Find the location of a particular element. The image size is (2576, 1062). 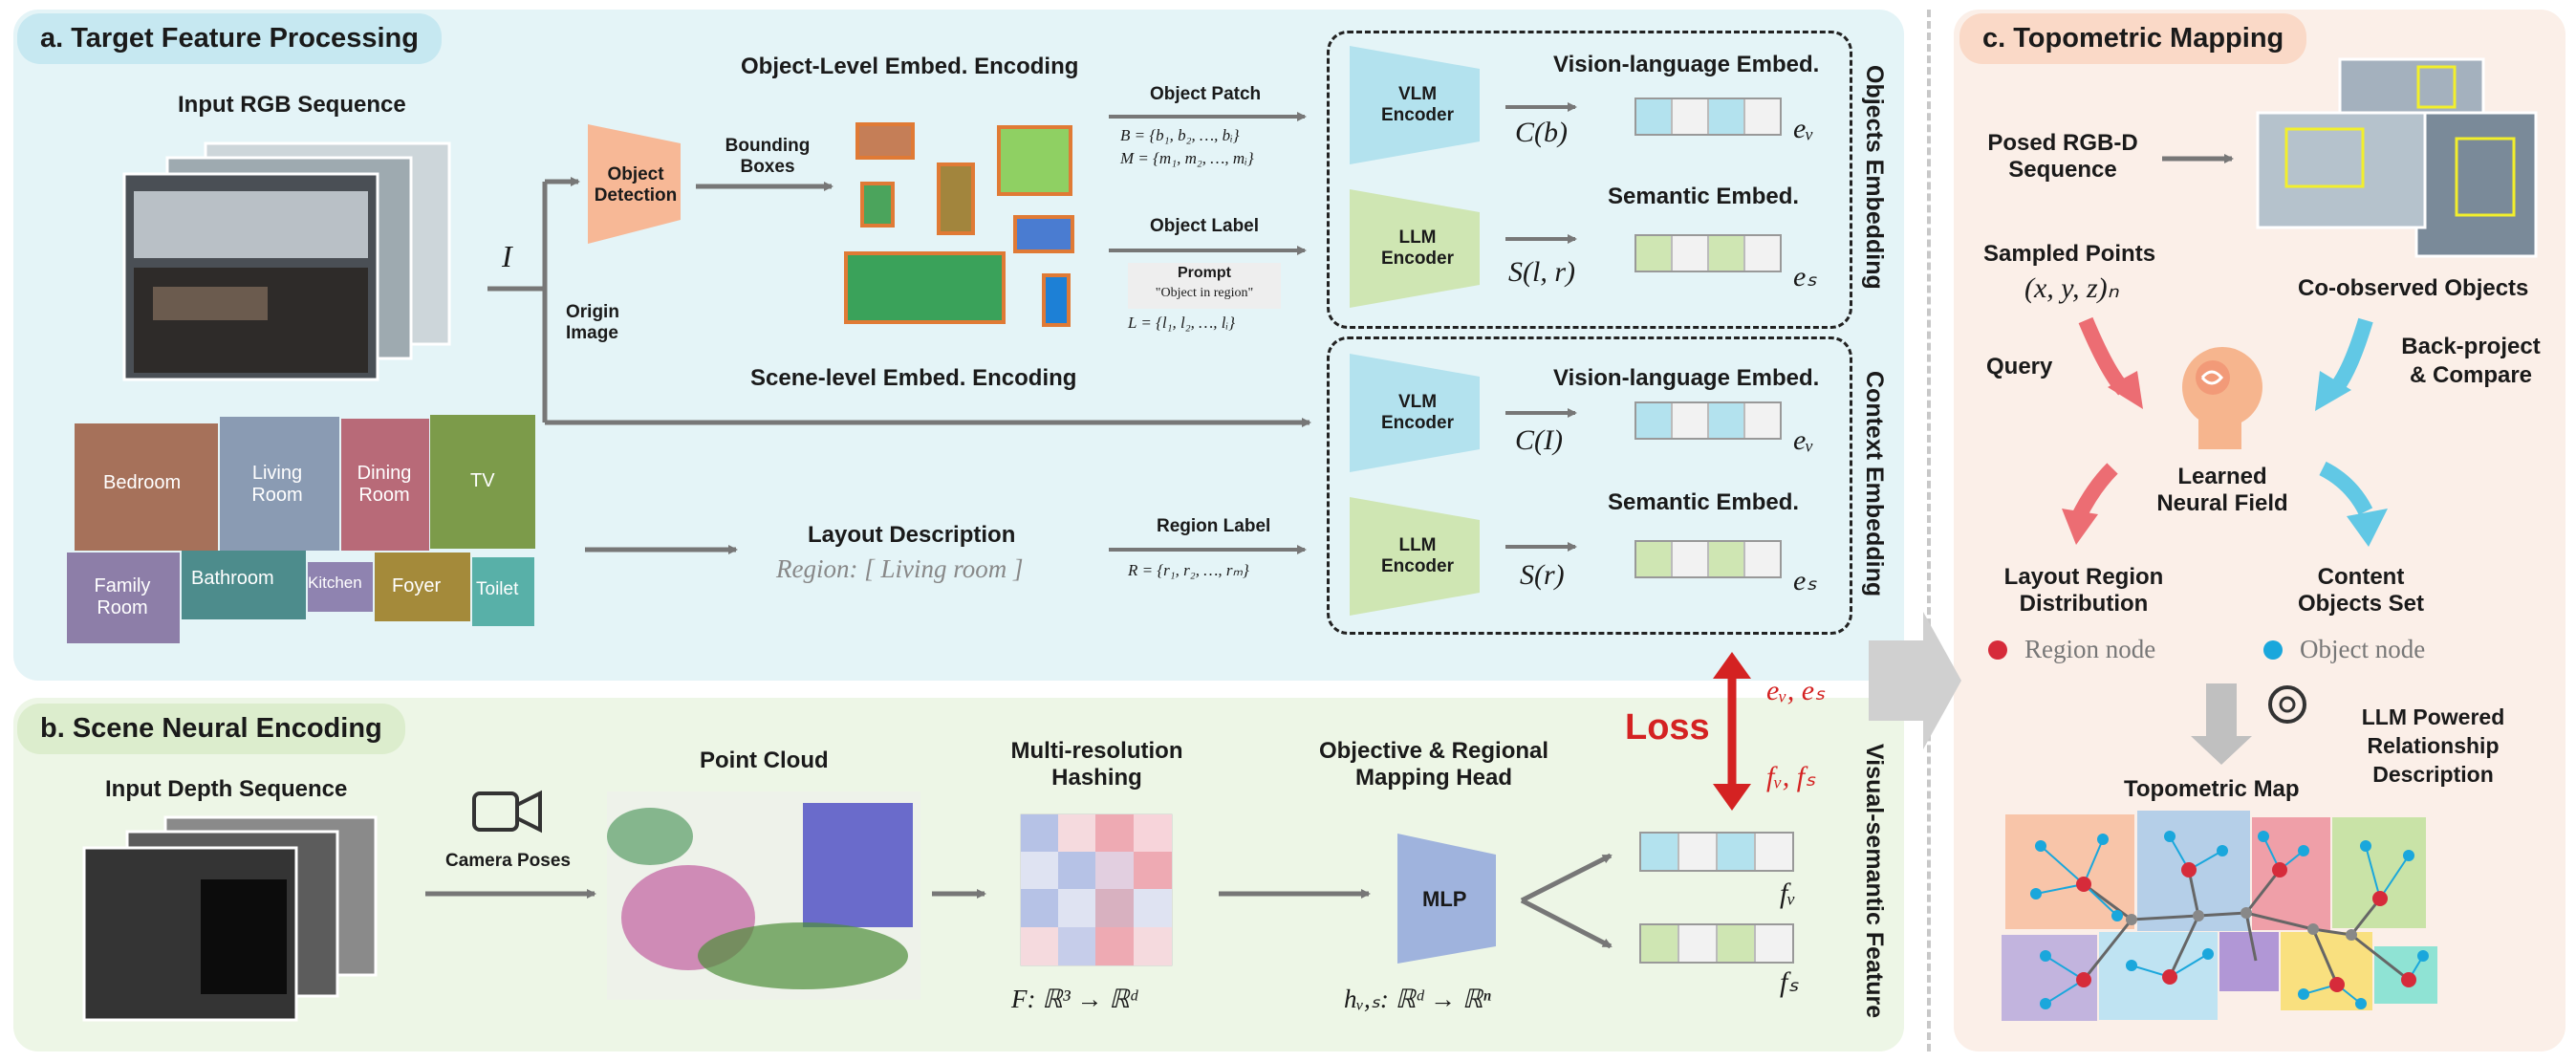

head-eq-label: hᵥ,ₛ: ℝᵈ → ℝⁿ is located at coordinates (1417, 999).